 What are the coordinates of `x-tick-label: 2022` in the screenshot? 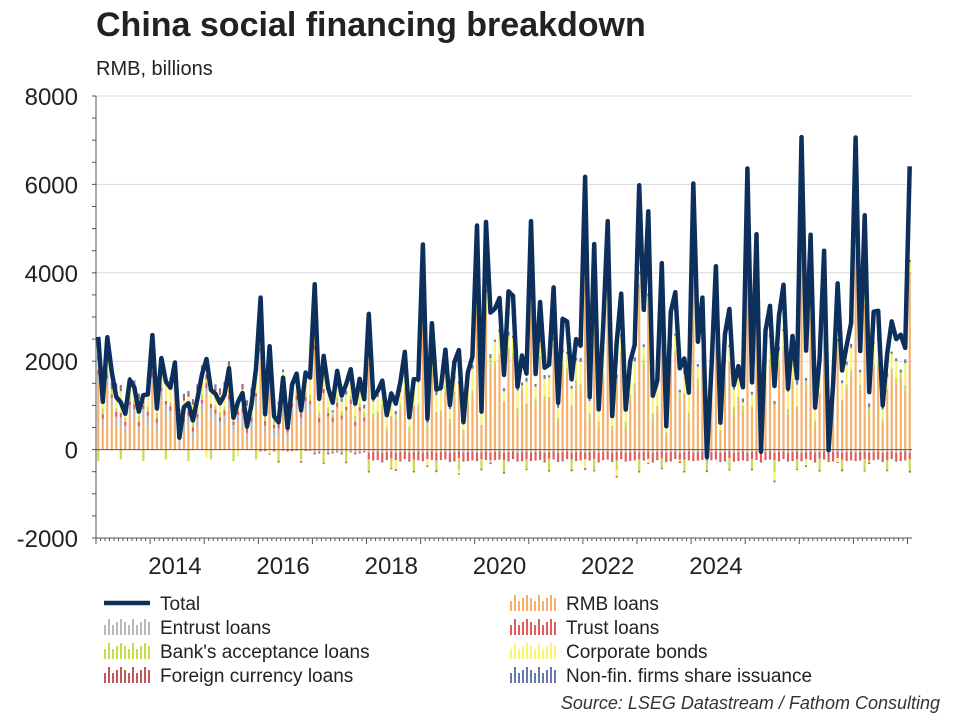 It's located at (607, 566).